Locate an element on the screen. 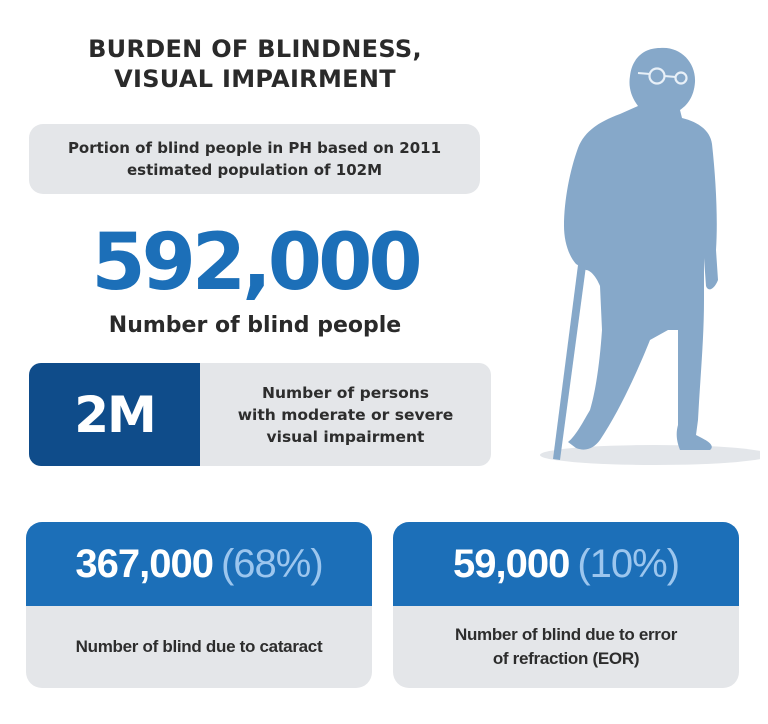 This screenshot has width=768, height=724. cataract-percent: (68%) is located at coordinates (272, 563).